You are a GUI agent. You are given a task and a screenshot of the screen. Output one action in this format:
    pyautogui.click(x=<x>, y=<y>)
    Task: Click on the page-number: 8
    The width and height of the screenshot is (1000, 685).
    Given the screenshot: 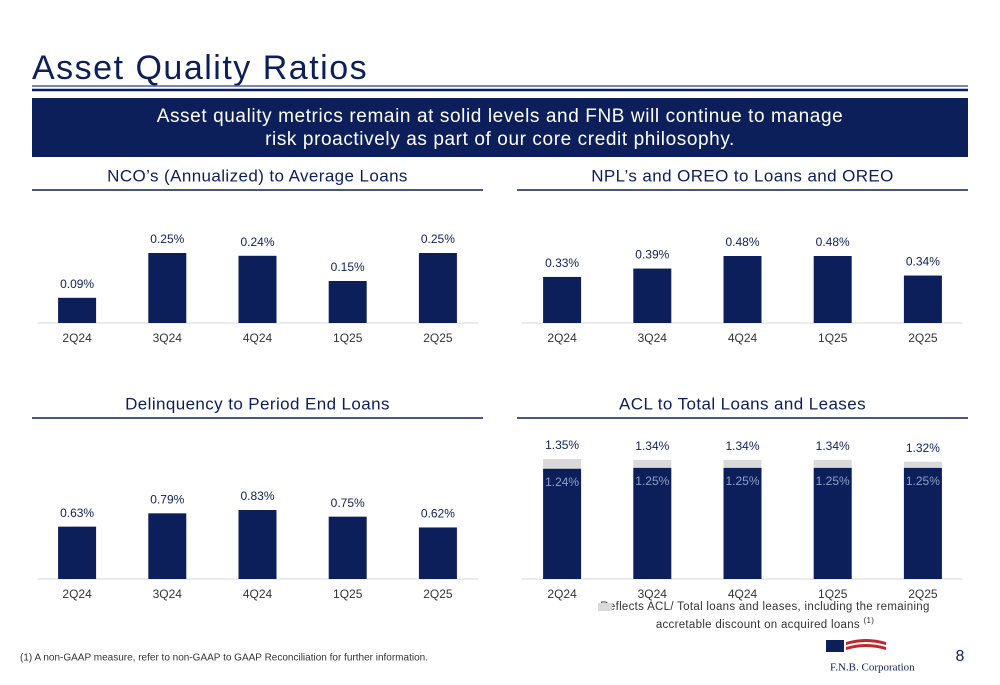 What is the action you would take?
    pyautogui.click(x=960, y=656)
    